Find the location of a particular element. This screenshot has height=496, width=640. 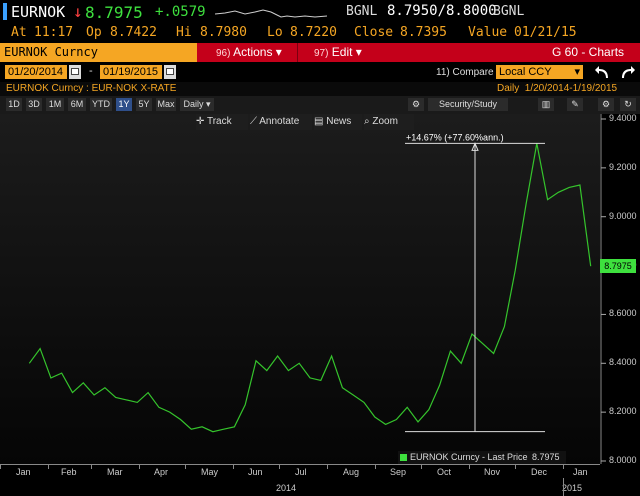

period-1m-button: 1M is located at coordinates (55, 104).